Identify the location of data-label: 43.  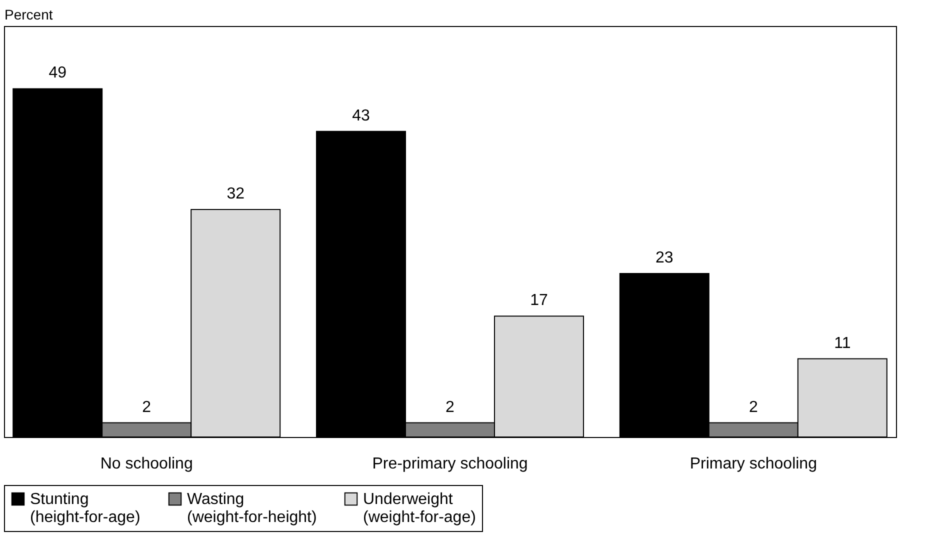
(361, 115).